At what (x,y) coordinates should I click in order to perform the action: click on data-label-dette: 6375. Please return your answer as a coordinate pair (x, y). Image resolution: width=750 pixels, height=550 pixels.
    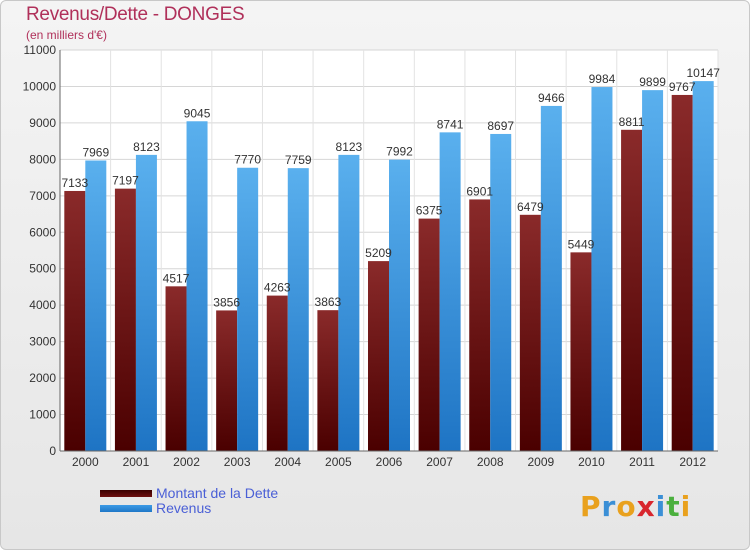
    Looking at the image, I should click on (429, 211).